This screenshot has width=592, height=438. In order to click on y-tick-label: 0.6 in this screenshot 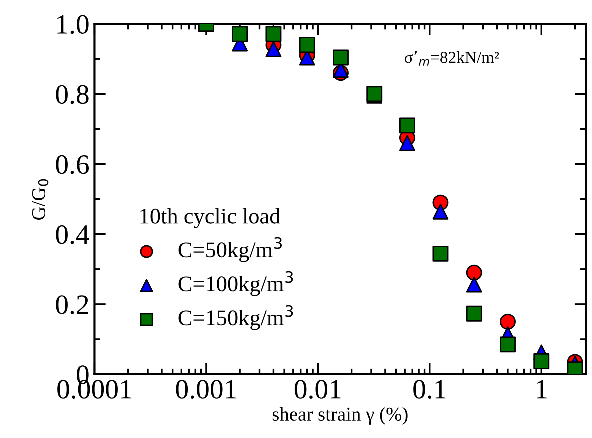, I will do `click(73, 164)`.